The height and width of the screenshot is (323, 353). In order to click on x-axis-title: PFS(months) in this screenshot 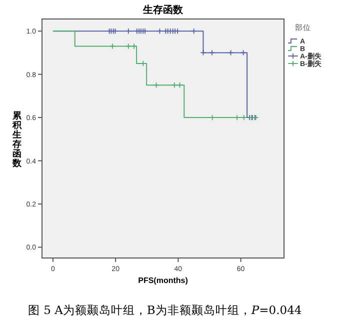, I will do `click(163, 280)`.